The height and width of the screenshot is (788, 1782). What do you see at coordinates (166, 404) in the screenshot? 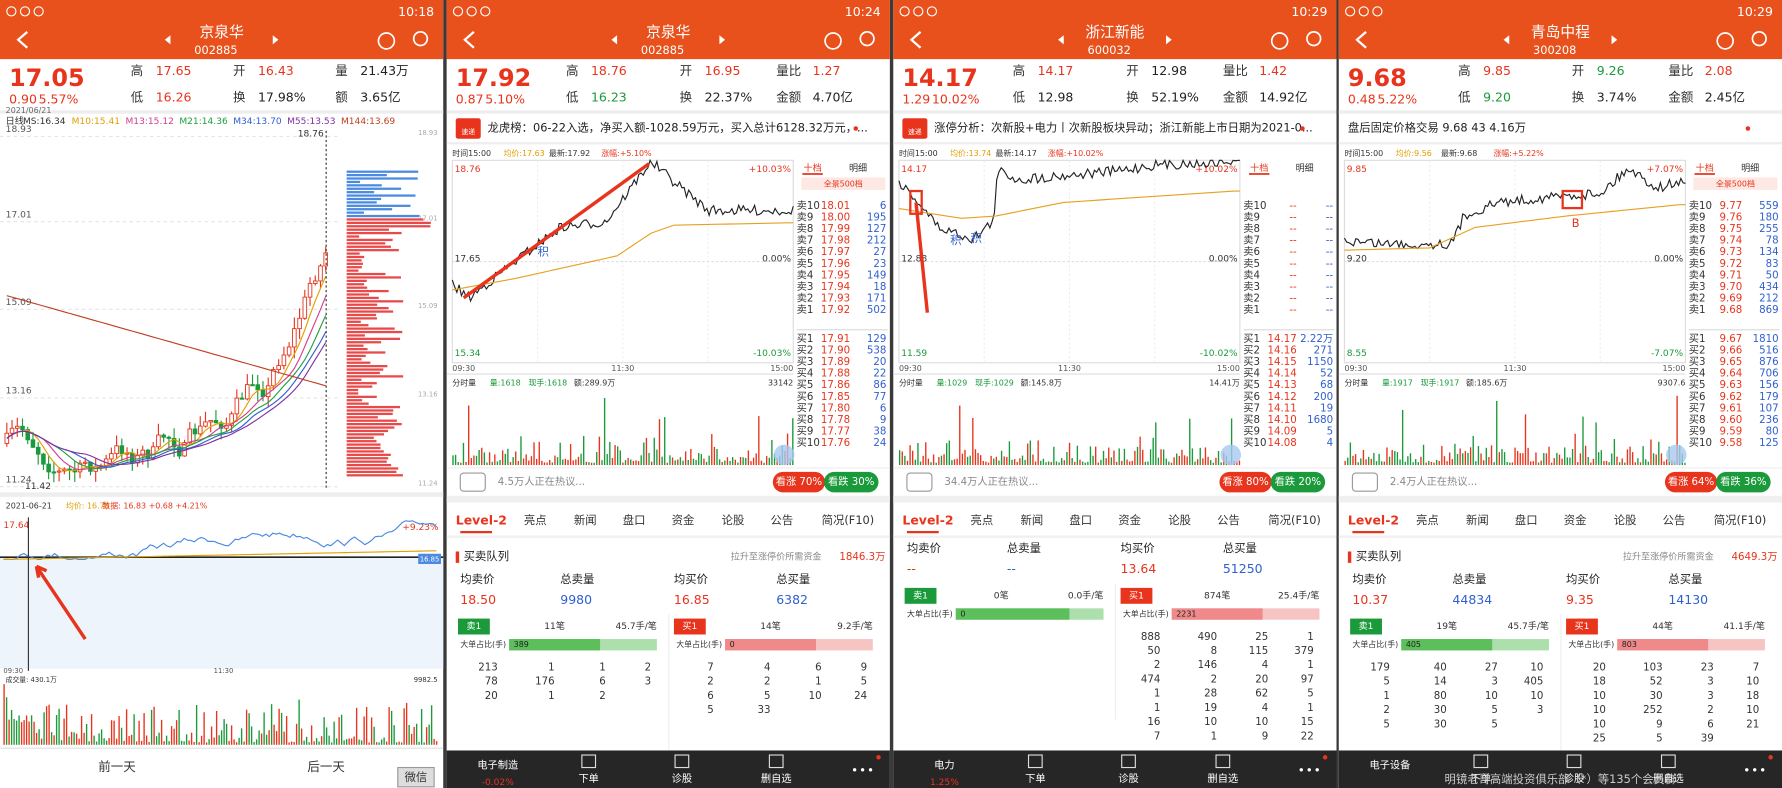
I see `ma-line` at bounding box center [166, 404].